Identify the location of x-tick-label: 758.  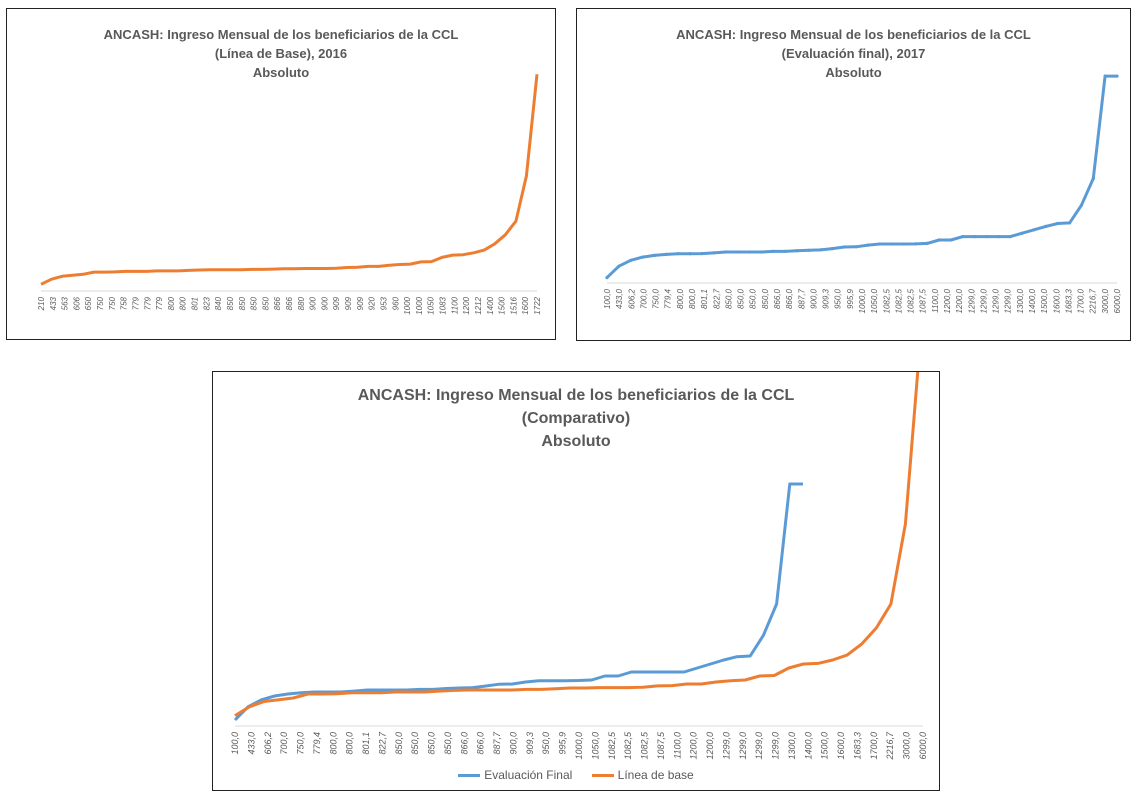
(124, 303).